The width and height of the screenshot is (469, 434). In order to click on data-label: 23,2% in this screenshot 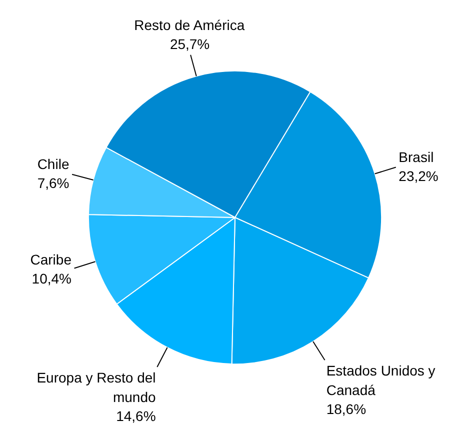, I will do `click(418, 176)`.